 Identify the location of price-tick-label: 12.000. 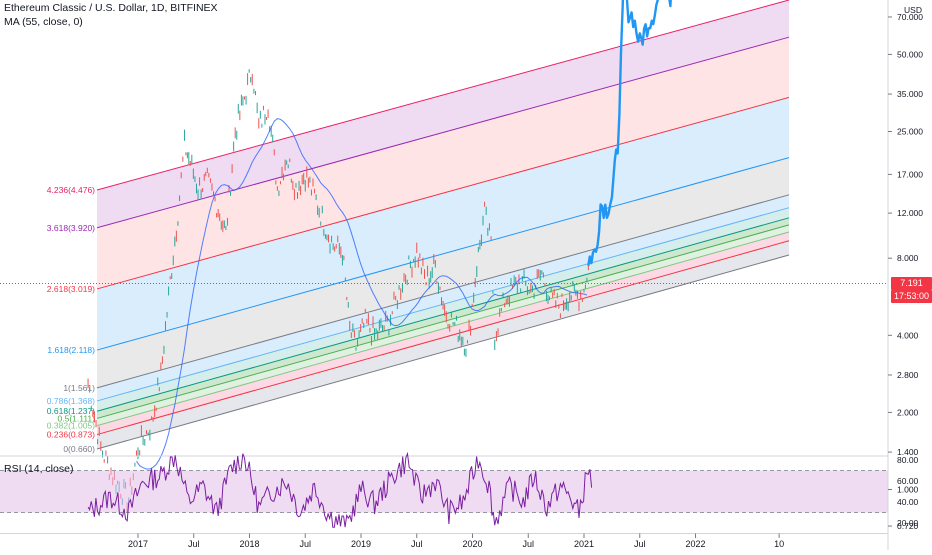
(910, 213).